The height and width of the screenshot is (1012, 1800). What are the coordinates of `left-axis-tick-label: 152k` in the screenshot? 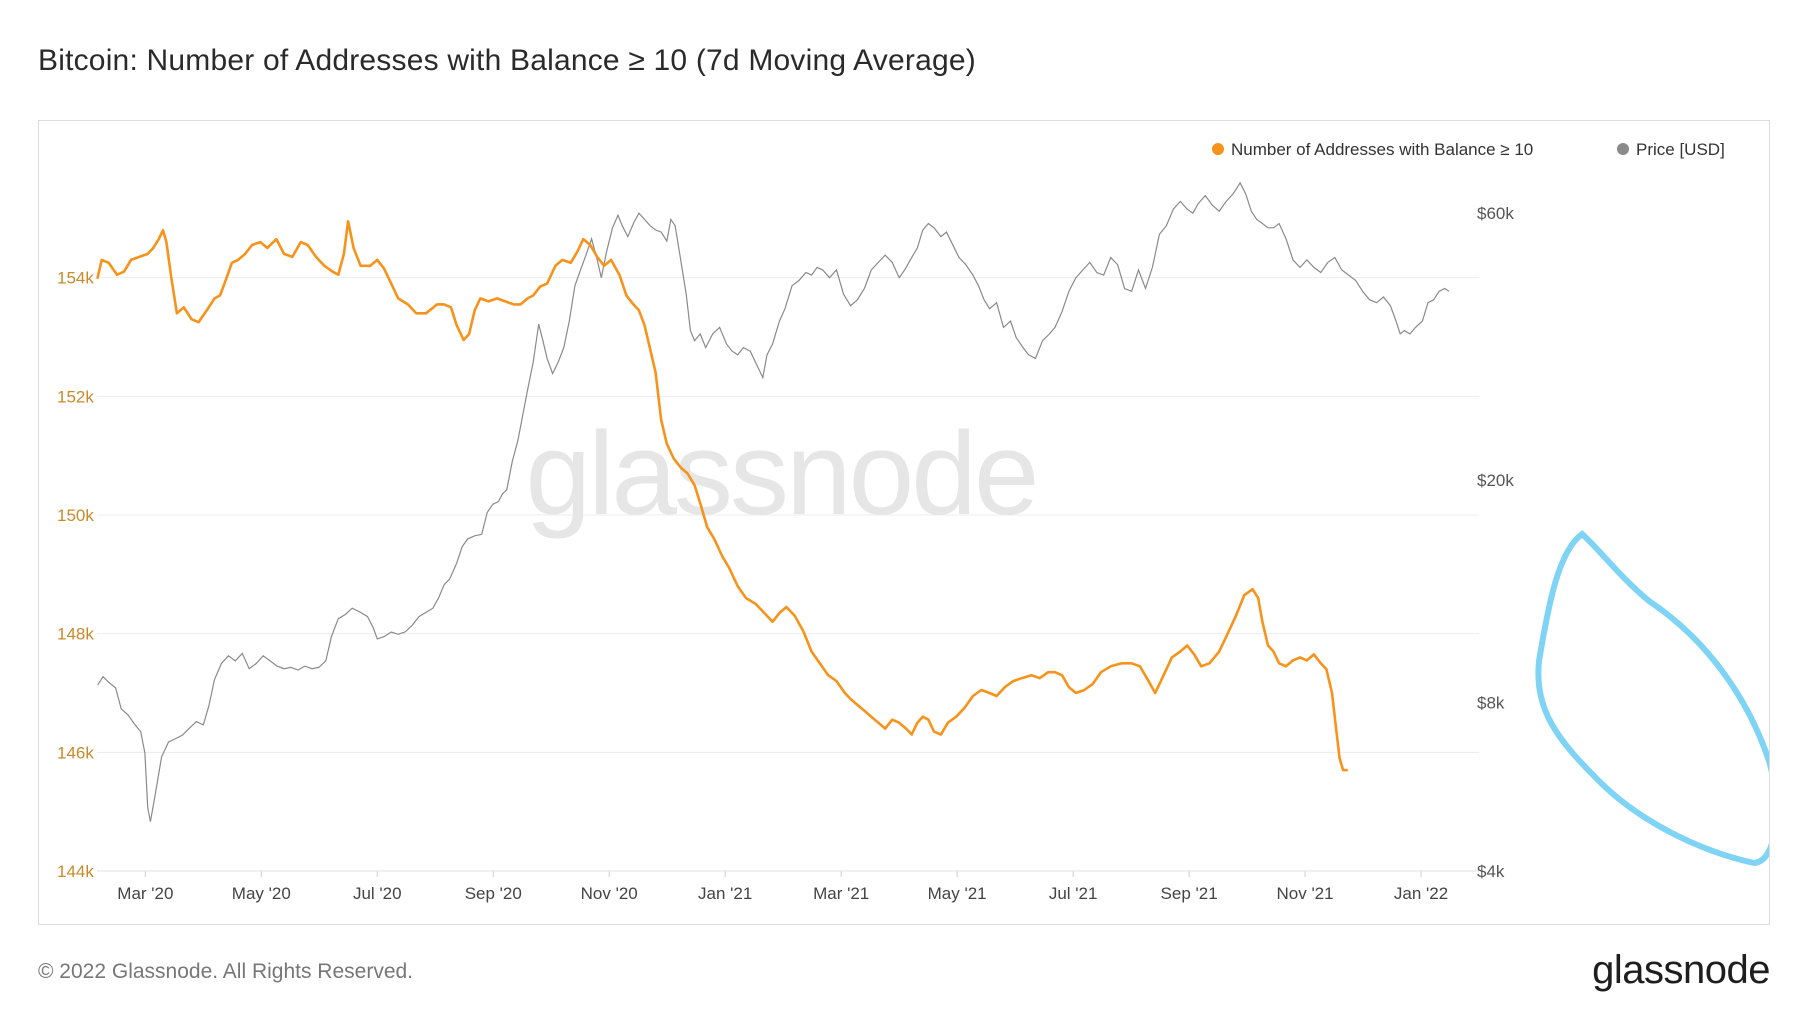 It's located at (75, 396).